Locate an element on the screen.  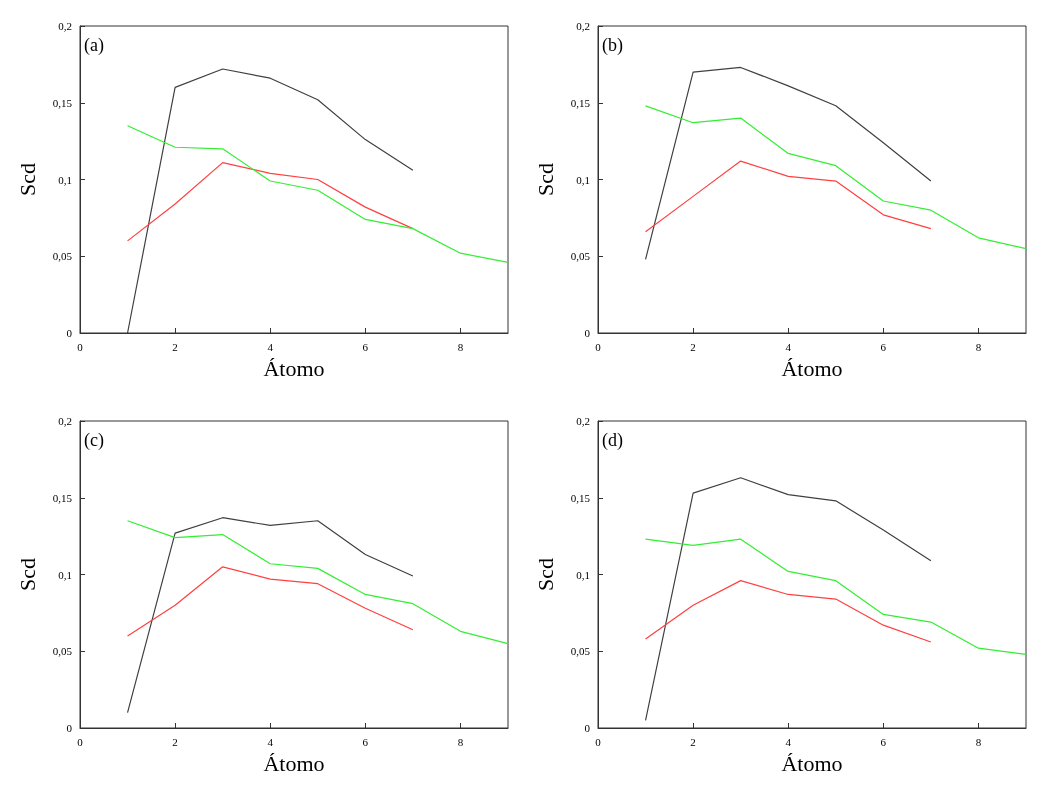
annotation: (d) is located at coordinates (612, 440).